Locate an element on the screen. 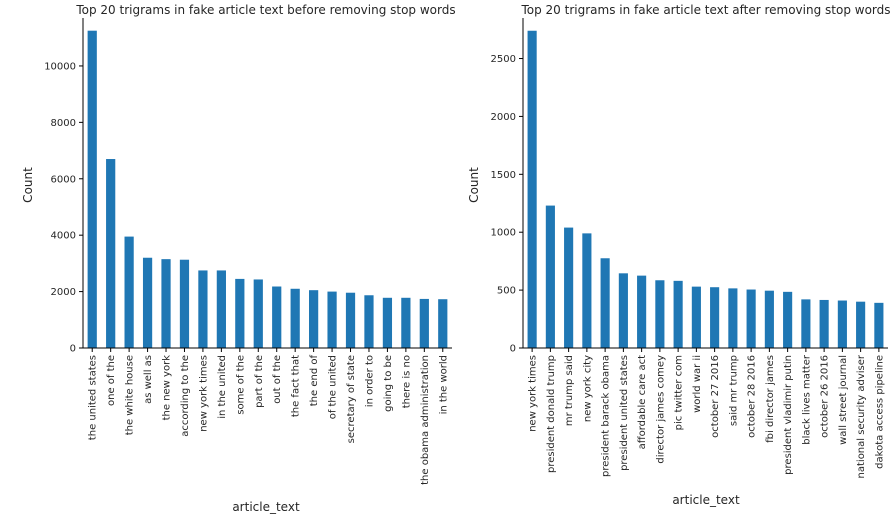 This screenshot has width=890, height=517. chart-left-x-tick-label: the obama administration is located at coordinates (425, 420).